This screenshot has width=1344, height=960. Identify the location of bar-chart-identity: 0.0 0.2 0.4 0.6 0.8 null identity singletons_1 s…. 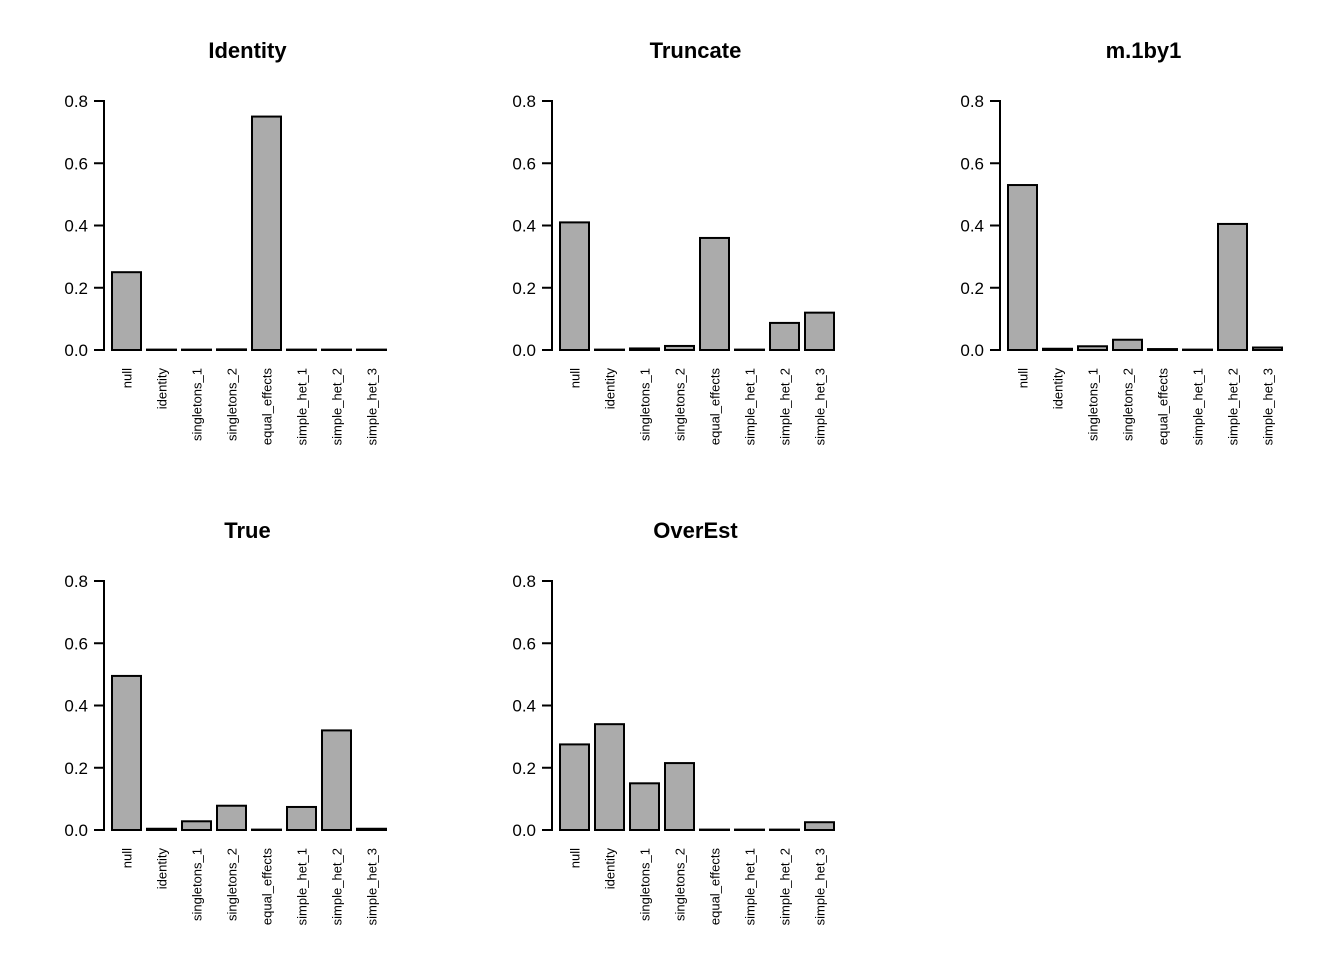
(225, 269).